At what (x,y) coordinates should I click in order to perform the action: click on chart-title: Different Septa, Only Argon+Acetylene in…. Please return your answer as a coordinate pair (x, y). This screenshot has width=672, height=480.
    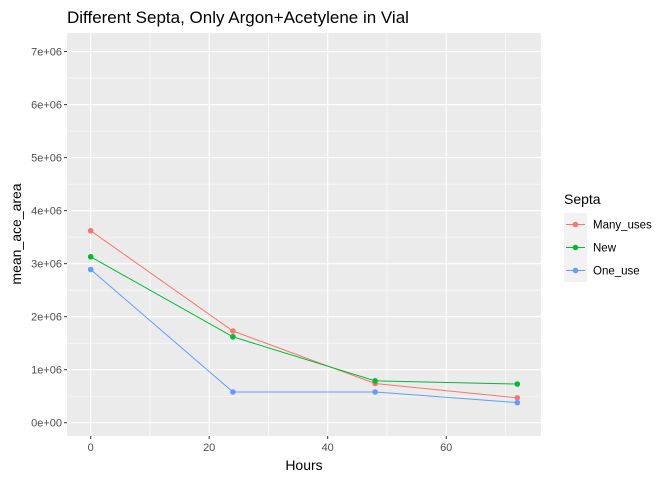
    Looking at the image, I should click on (238, 17).